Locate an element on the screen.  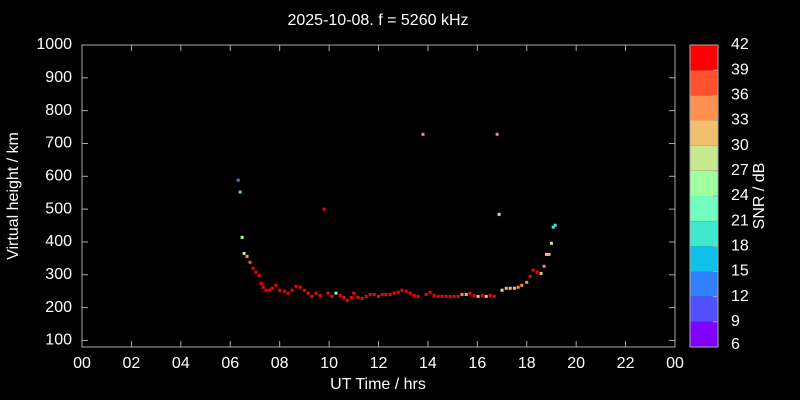
x-tick-label: 18 is located at coordinates (527, 363).